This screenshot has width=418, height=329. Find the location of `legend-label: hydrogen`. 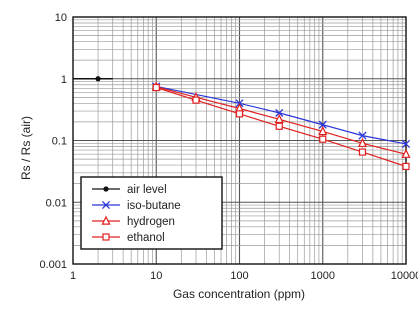

legend-label: hydrogen is located at coordinates (151, 222).